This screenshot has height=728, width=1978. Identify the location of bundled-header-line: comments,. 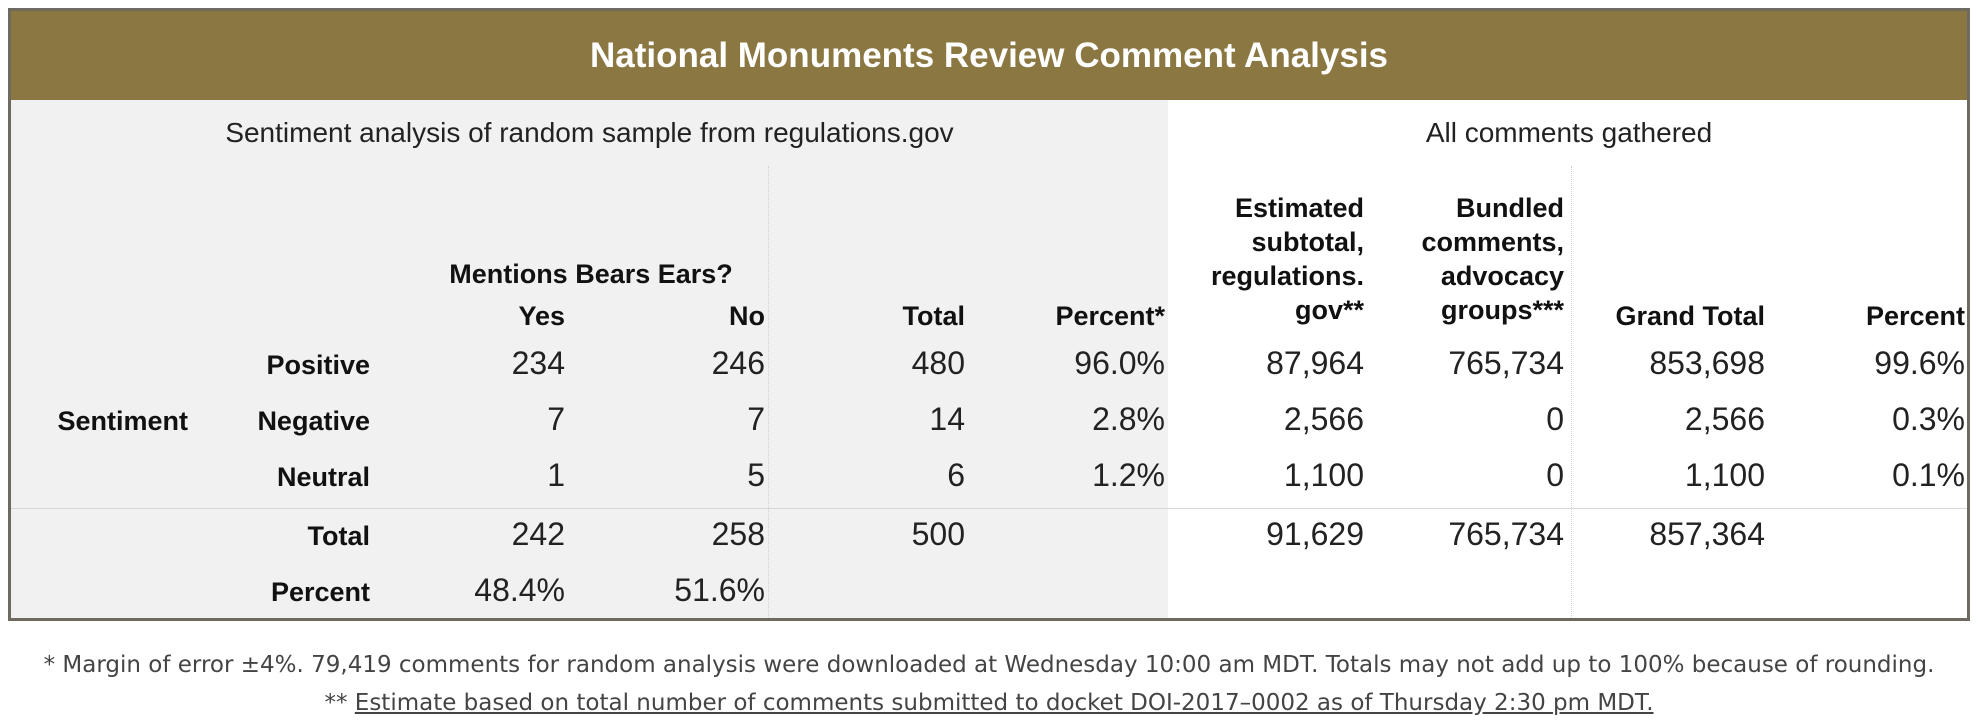
(1492, 242).